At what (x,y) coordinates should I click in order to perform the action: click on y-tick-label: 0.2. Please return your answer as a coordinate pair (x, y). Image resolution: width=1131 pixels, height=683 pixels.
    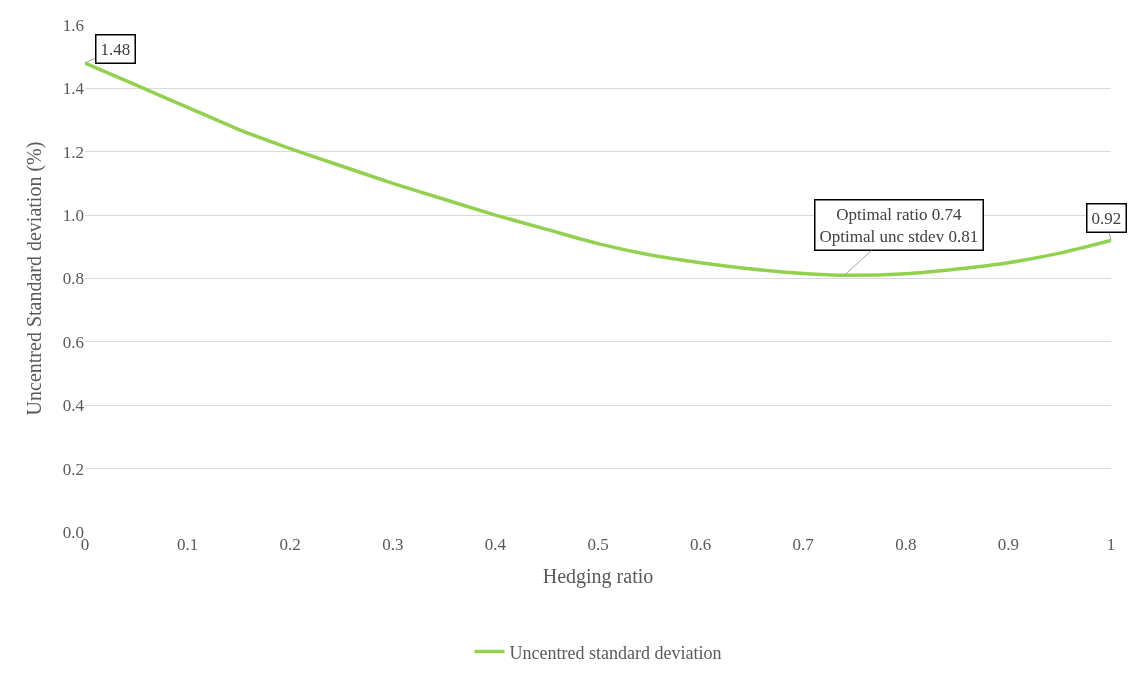
    Looking at the image, I should click on (73, 469).